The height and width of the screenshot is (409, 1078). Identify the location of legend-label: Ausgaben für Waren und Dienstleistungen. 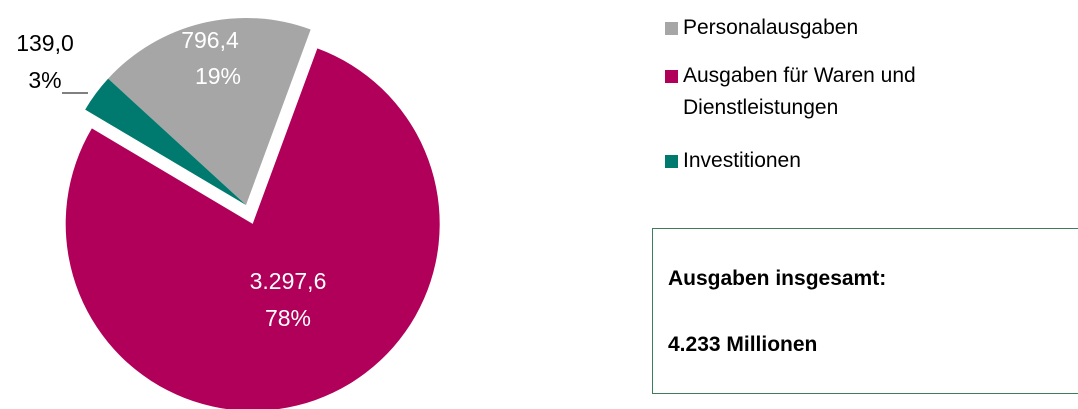
(799, 91).